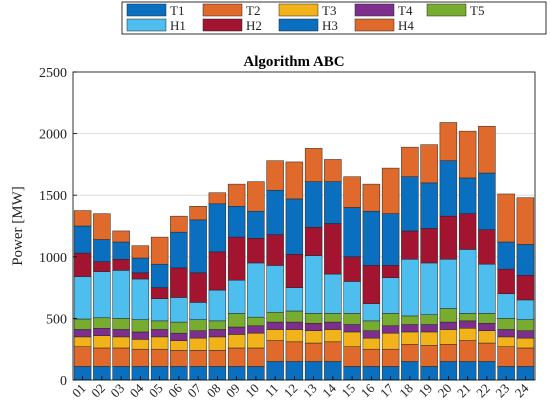 The image size is (550, 411). Describe the element at coordinates (194, 390) in the screenshot. I see `x-tick-label-07: 07` at that location.